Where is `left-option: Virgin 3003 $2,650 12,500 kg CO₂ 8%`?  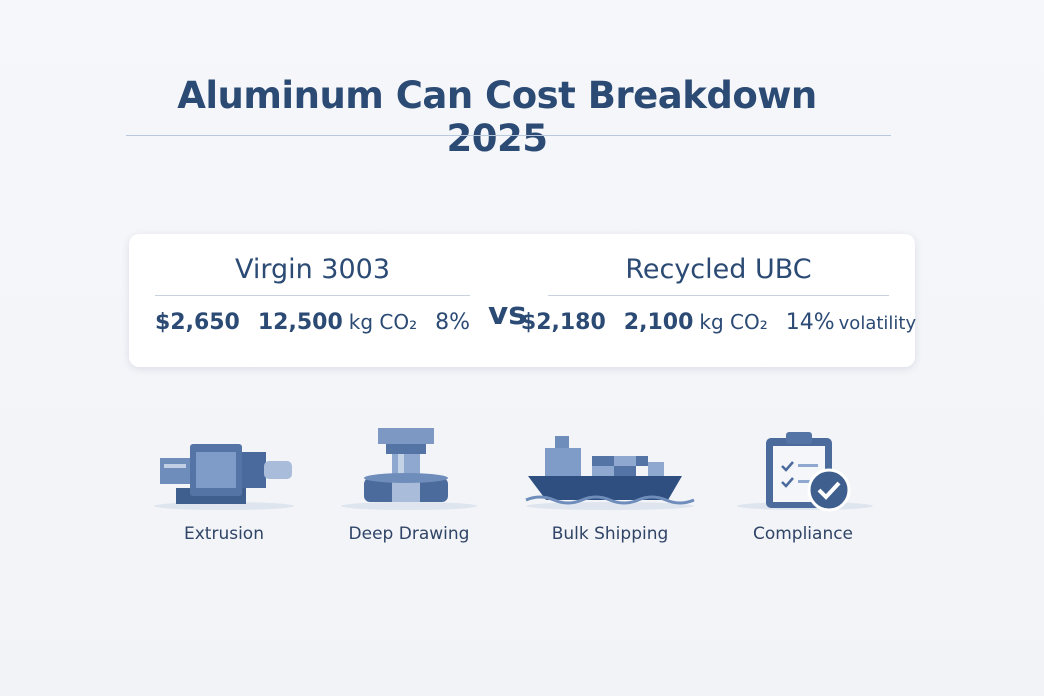
left-option: Virgin 3003 $2,650 12,500 kg CO₂ 8% is located at coordinates (312, 300).